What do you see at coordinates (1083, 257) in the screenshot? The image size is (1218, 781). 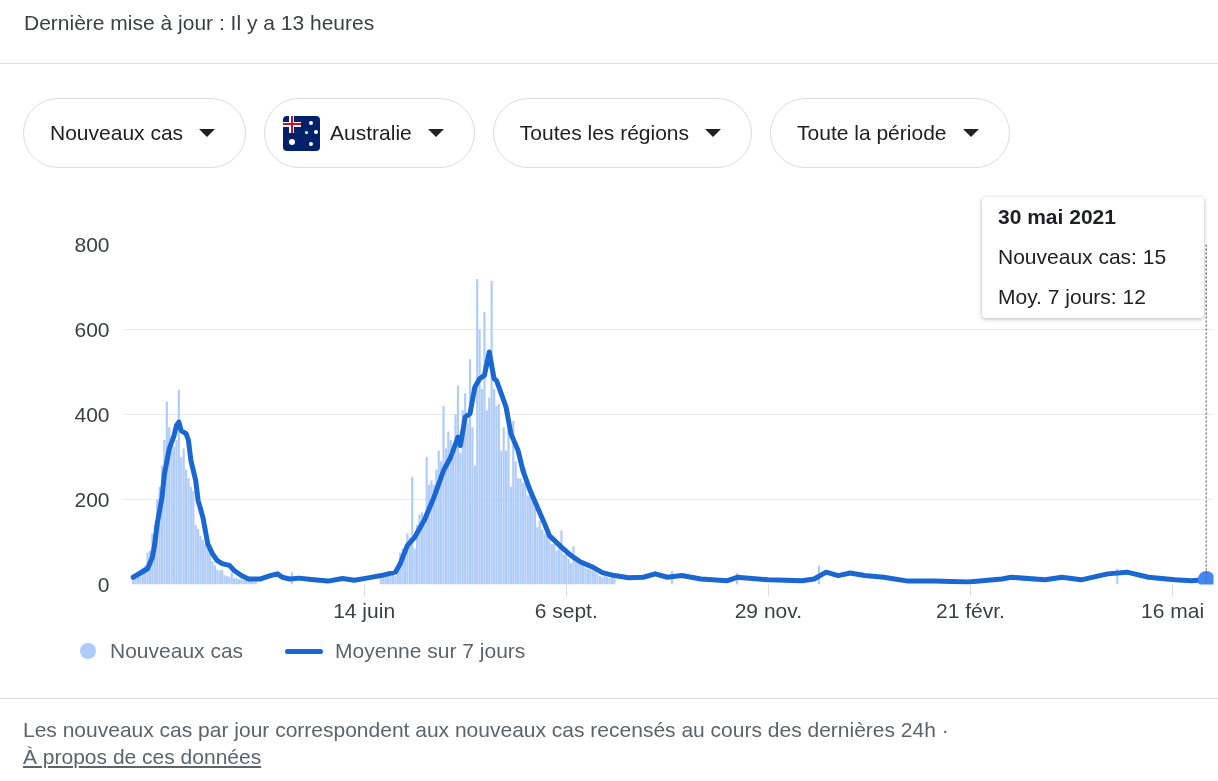 I see `annotation: 30 mai 2021 Nouveaux cas: 15 Moy. 7 jours: 12` at bounding box center [1083, 257].